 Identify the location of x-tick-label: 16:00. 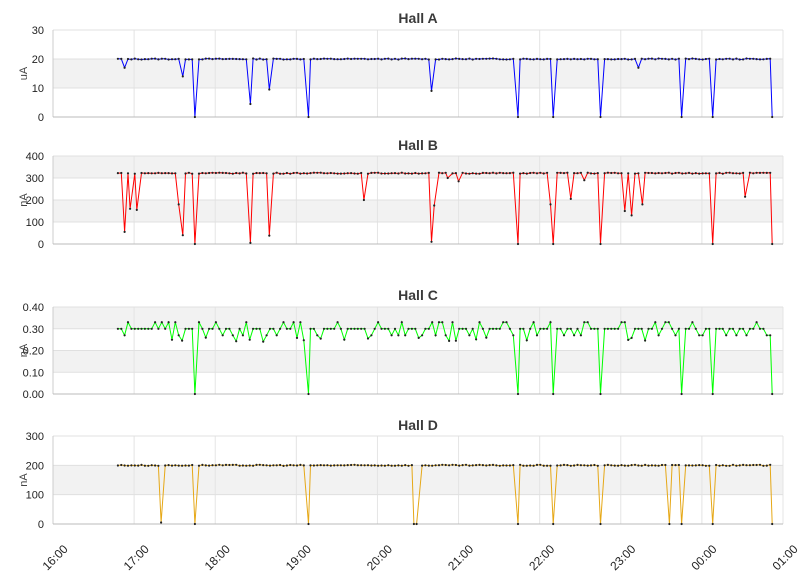
(55, 557).